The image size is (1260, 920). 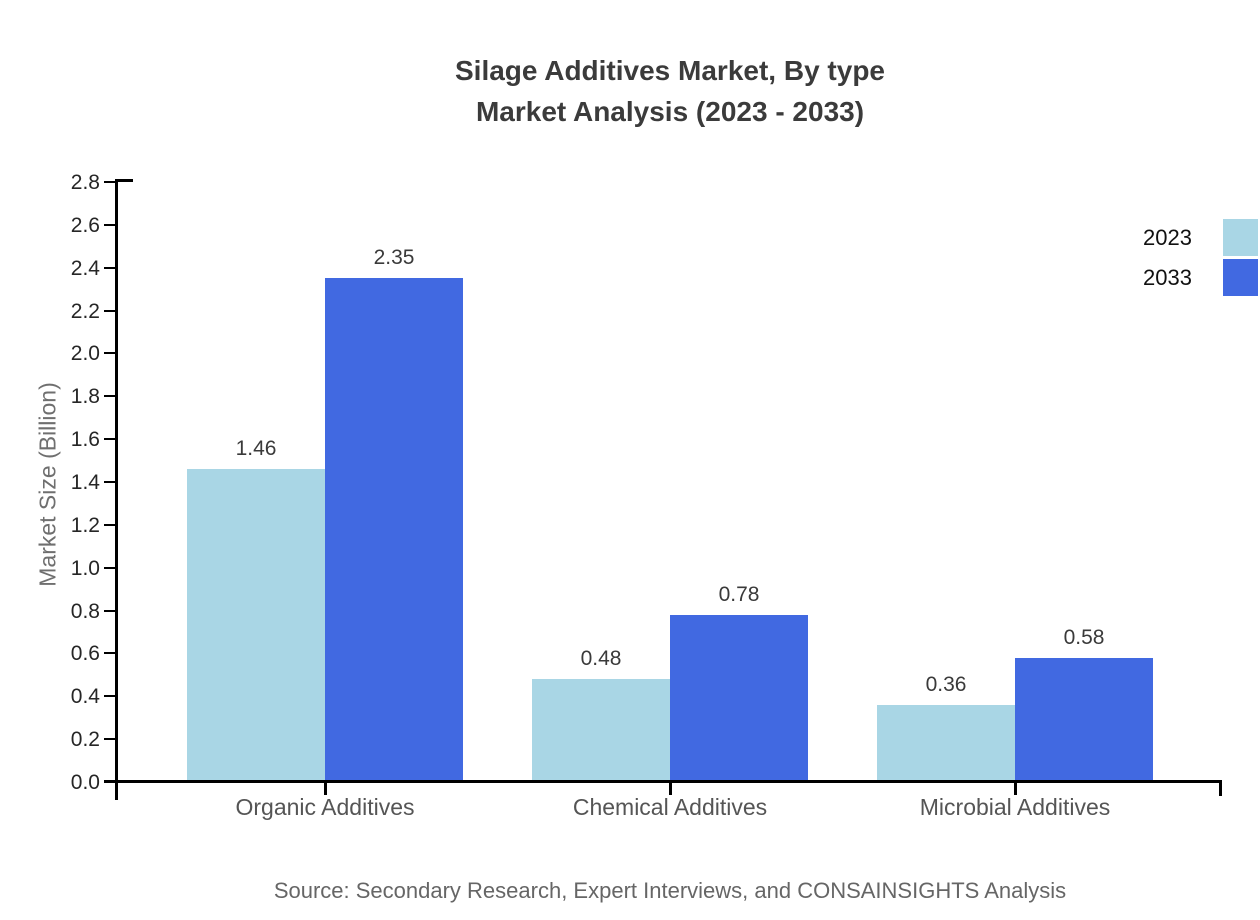 I want to click on x-axis-label: Organic Additives, so click(x=325, y=807).